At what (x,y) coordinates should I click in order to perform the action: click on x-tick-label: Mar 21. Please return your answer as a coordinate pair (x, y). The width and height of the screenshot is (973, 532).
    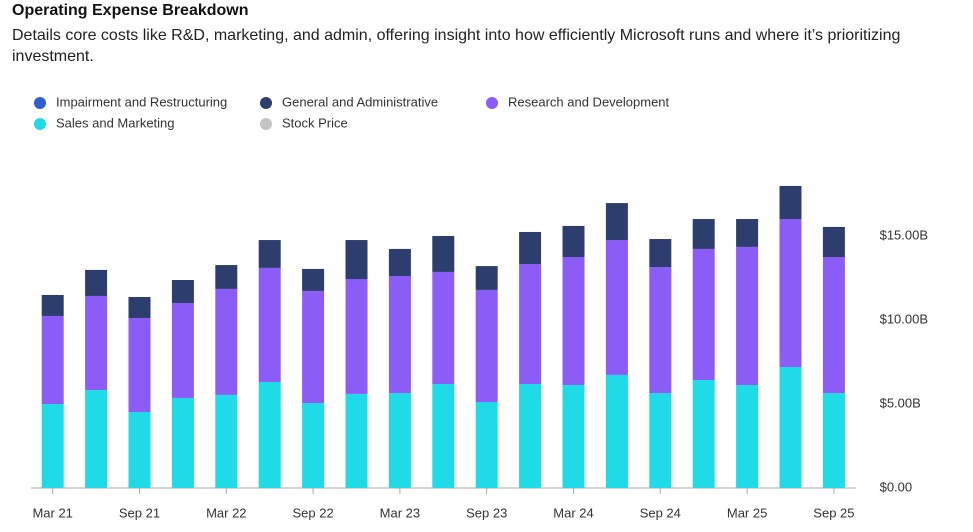
    Looking at the image, I should click on (52, 512).